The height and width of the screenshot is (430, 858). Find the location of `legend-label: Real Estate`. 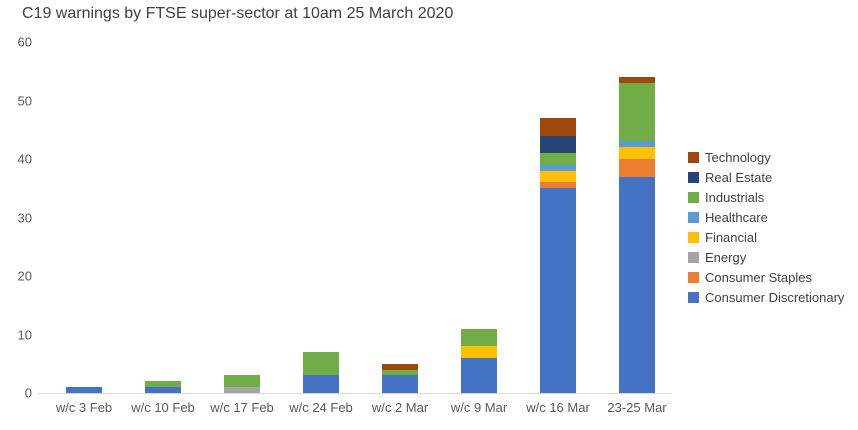

legend-label: Real Estate is located at coordinates (739, 177).